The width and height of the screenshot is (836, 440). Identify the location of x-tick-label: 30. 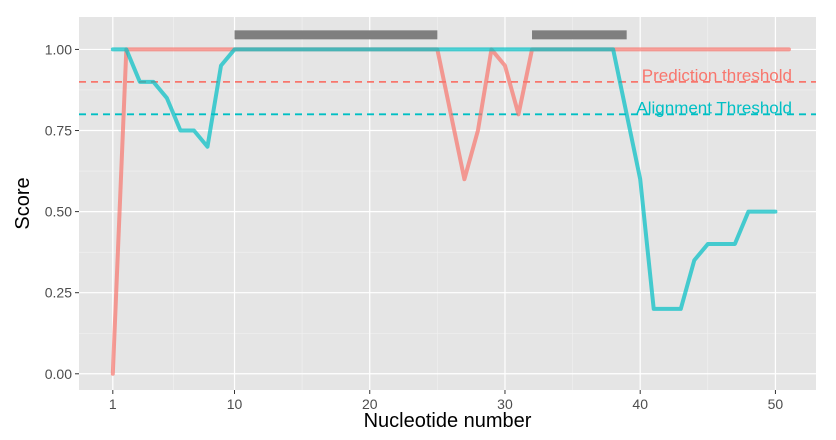
(505, 404).